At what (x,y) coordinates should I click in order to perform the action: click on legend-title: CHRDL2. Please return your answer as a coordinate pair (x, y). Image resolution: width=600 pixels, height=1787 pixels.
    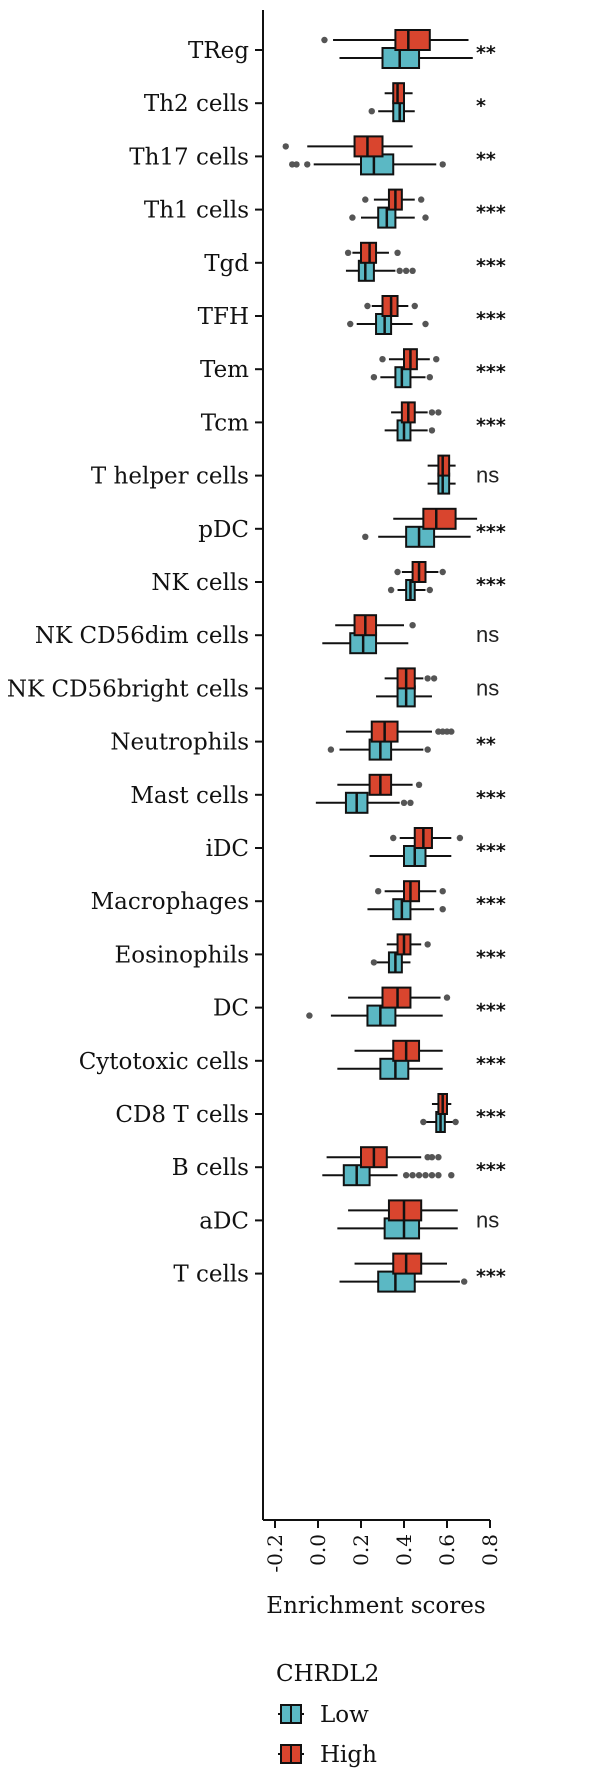
    Looking at the image, I should click on (327, 1674).